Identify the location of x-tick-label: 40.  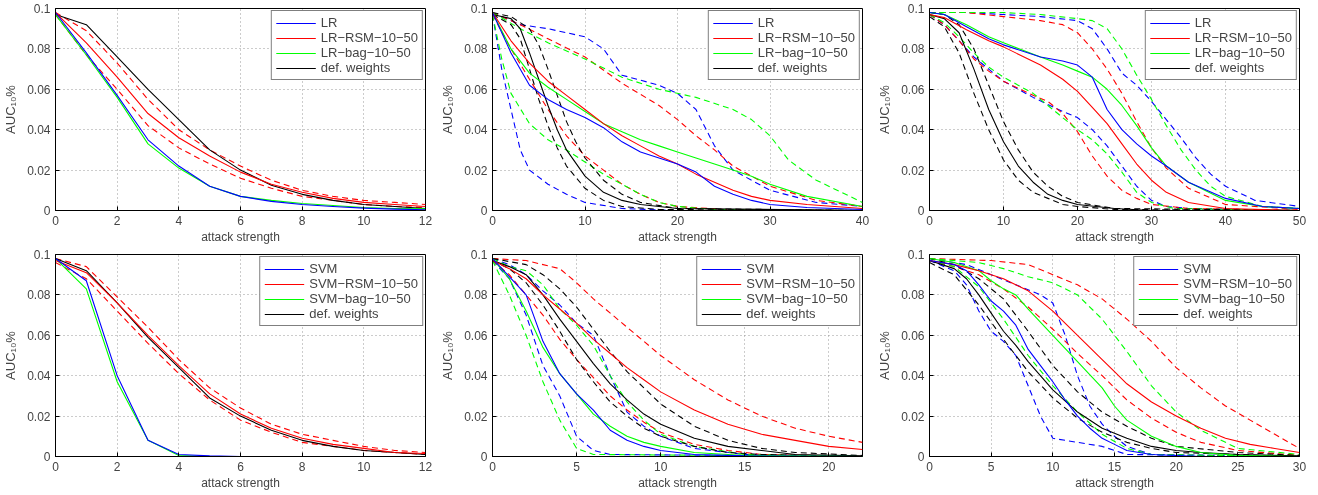
(1225, 220).